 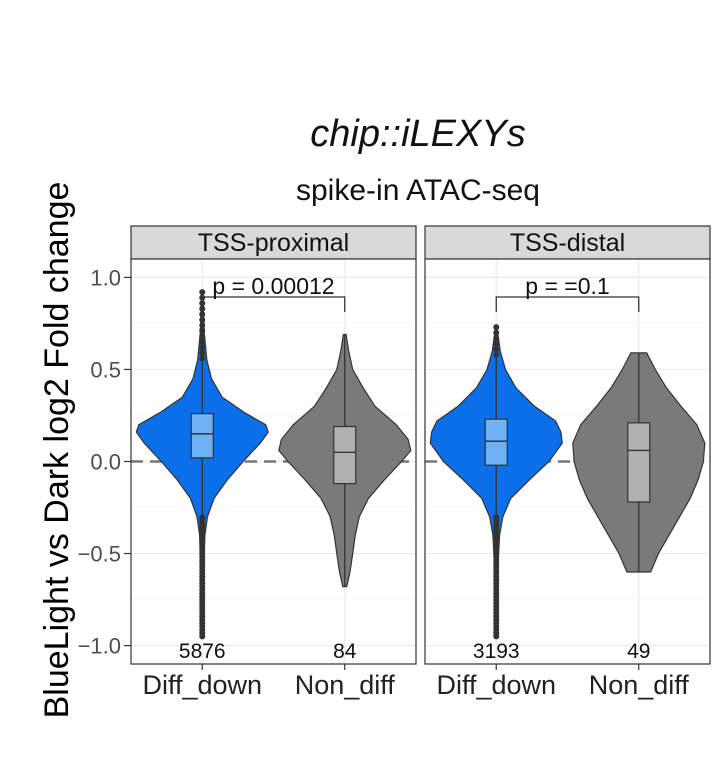 I want to click on group-count-label: 84, so click(x=345, y=651).